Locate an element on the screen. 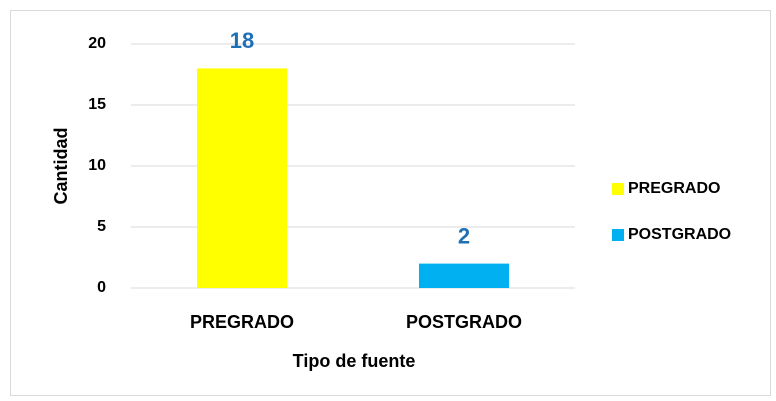  x-tick-label: PREGRADO is located at coordinates (242, 322).